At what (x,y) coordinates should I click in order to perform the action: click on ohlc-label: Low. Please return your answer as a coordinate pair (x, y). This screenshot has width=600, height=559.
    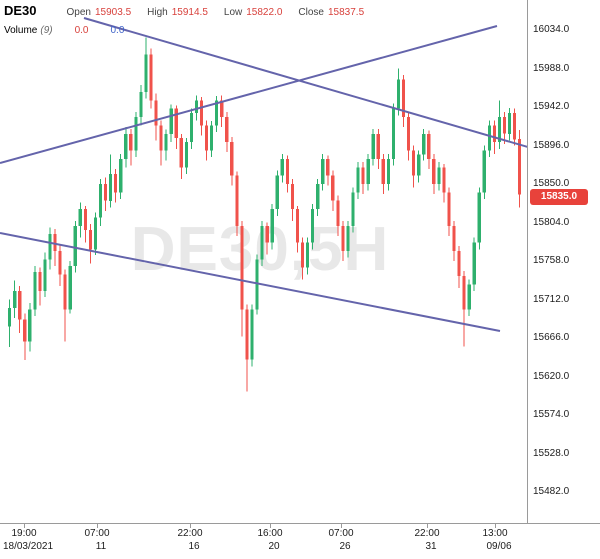
    Looking at the image, I should click on (233, 12).